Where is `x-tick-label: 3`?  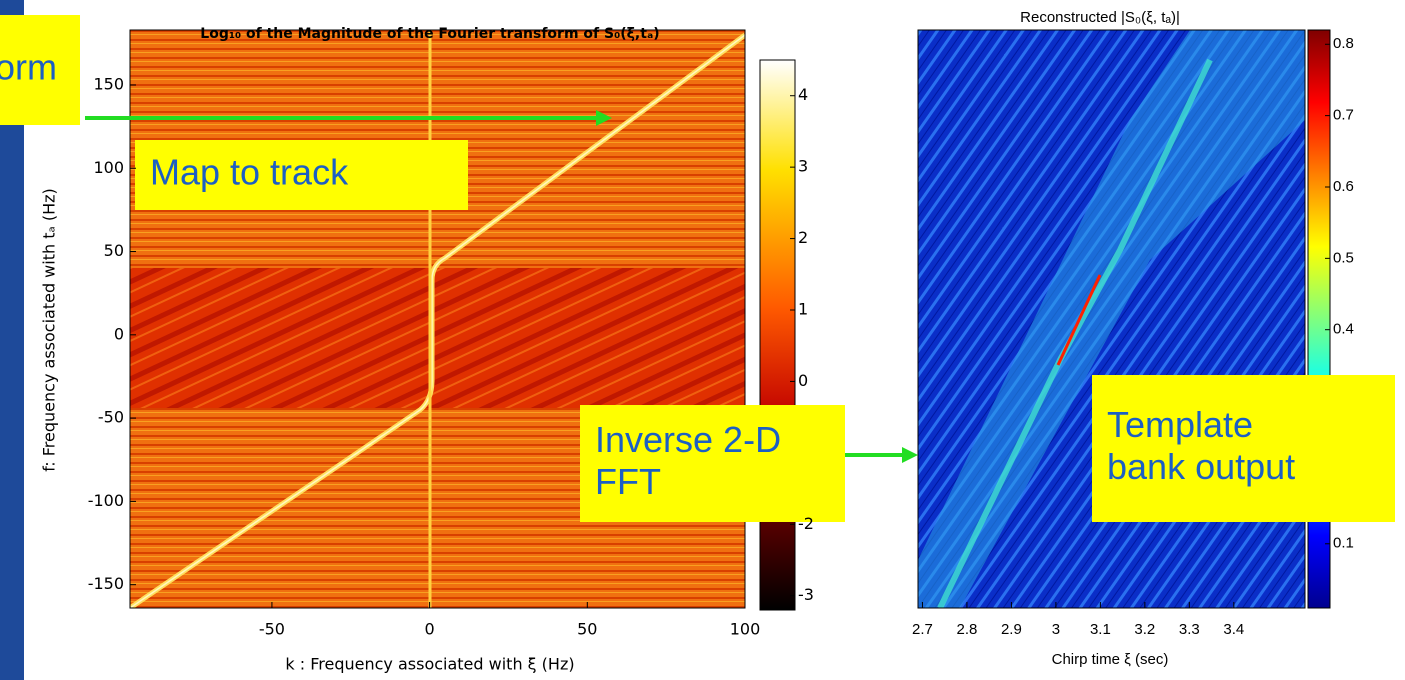
x-tick-label: 3 is located at coordinates (1056, 629).